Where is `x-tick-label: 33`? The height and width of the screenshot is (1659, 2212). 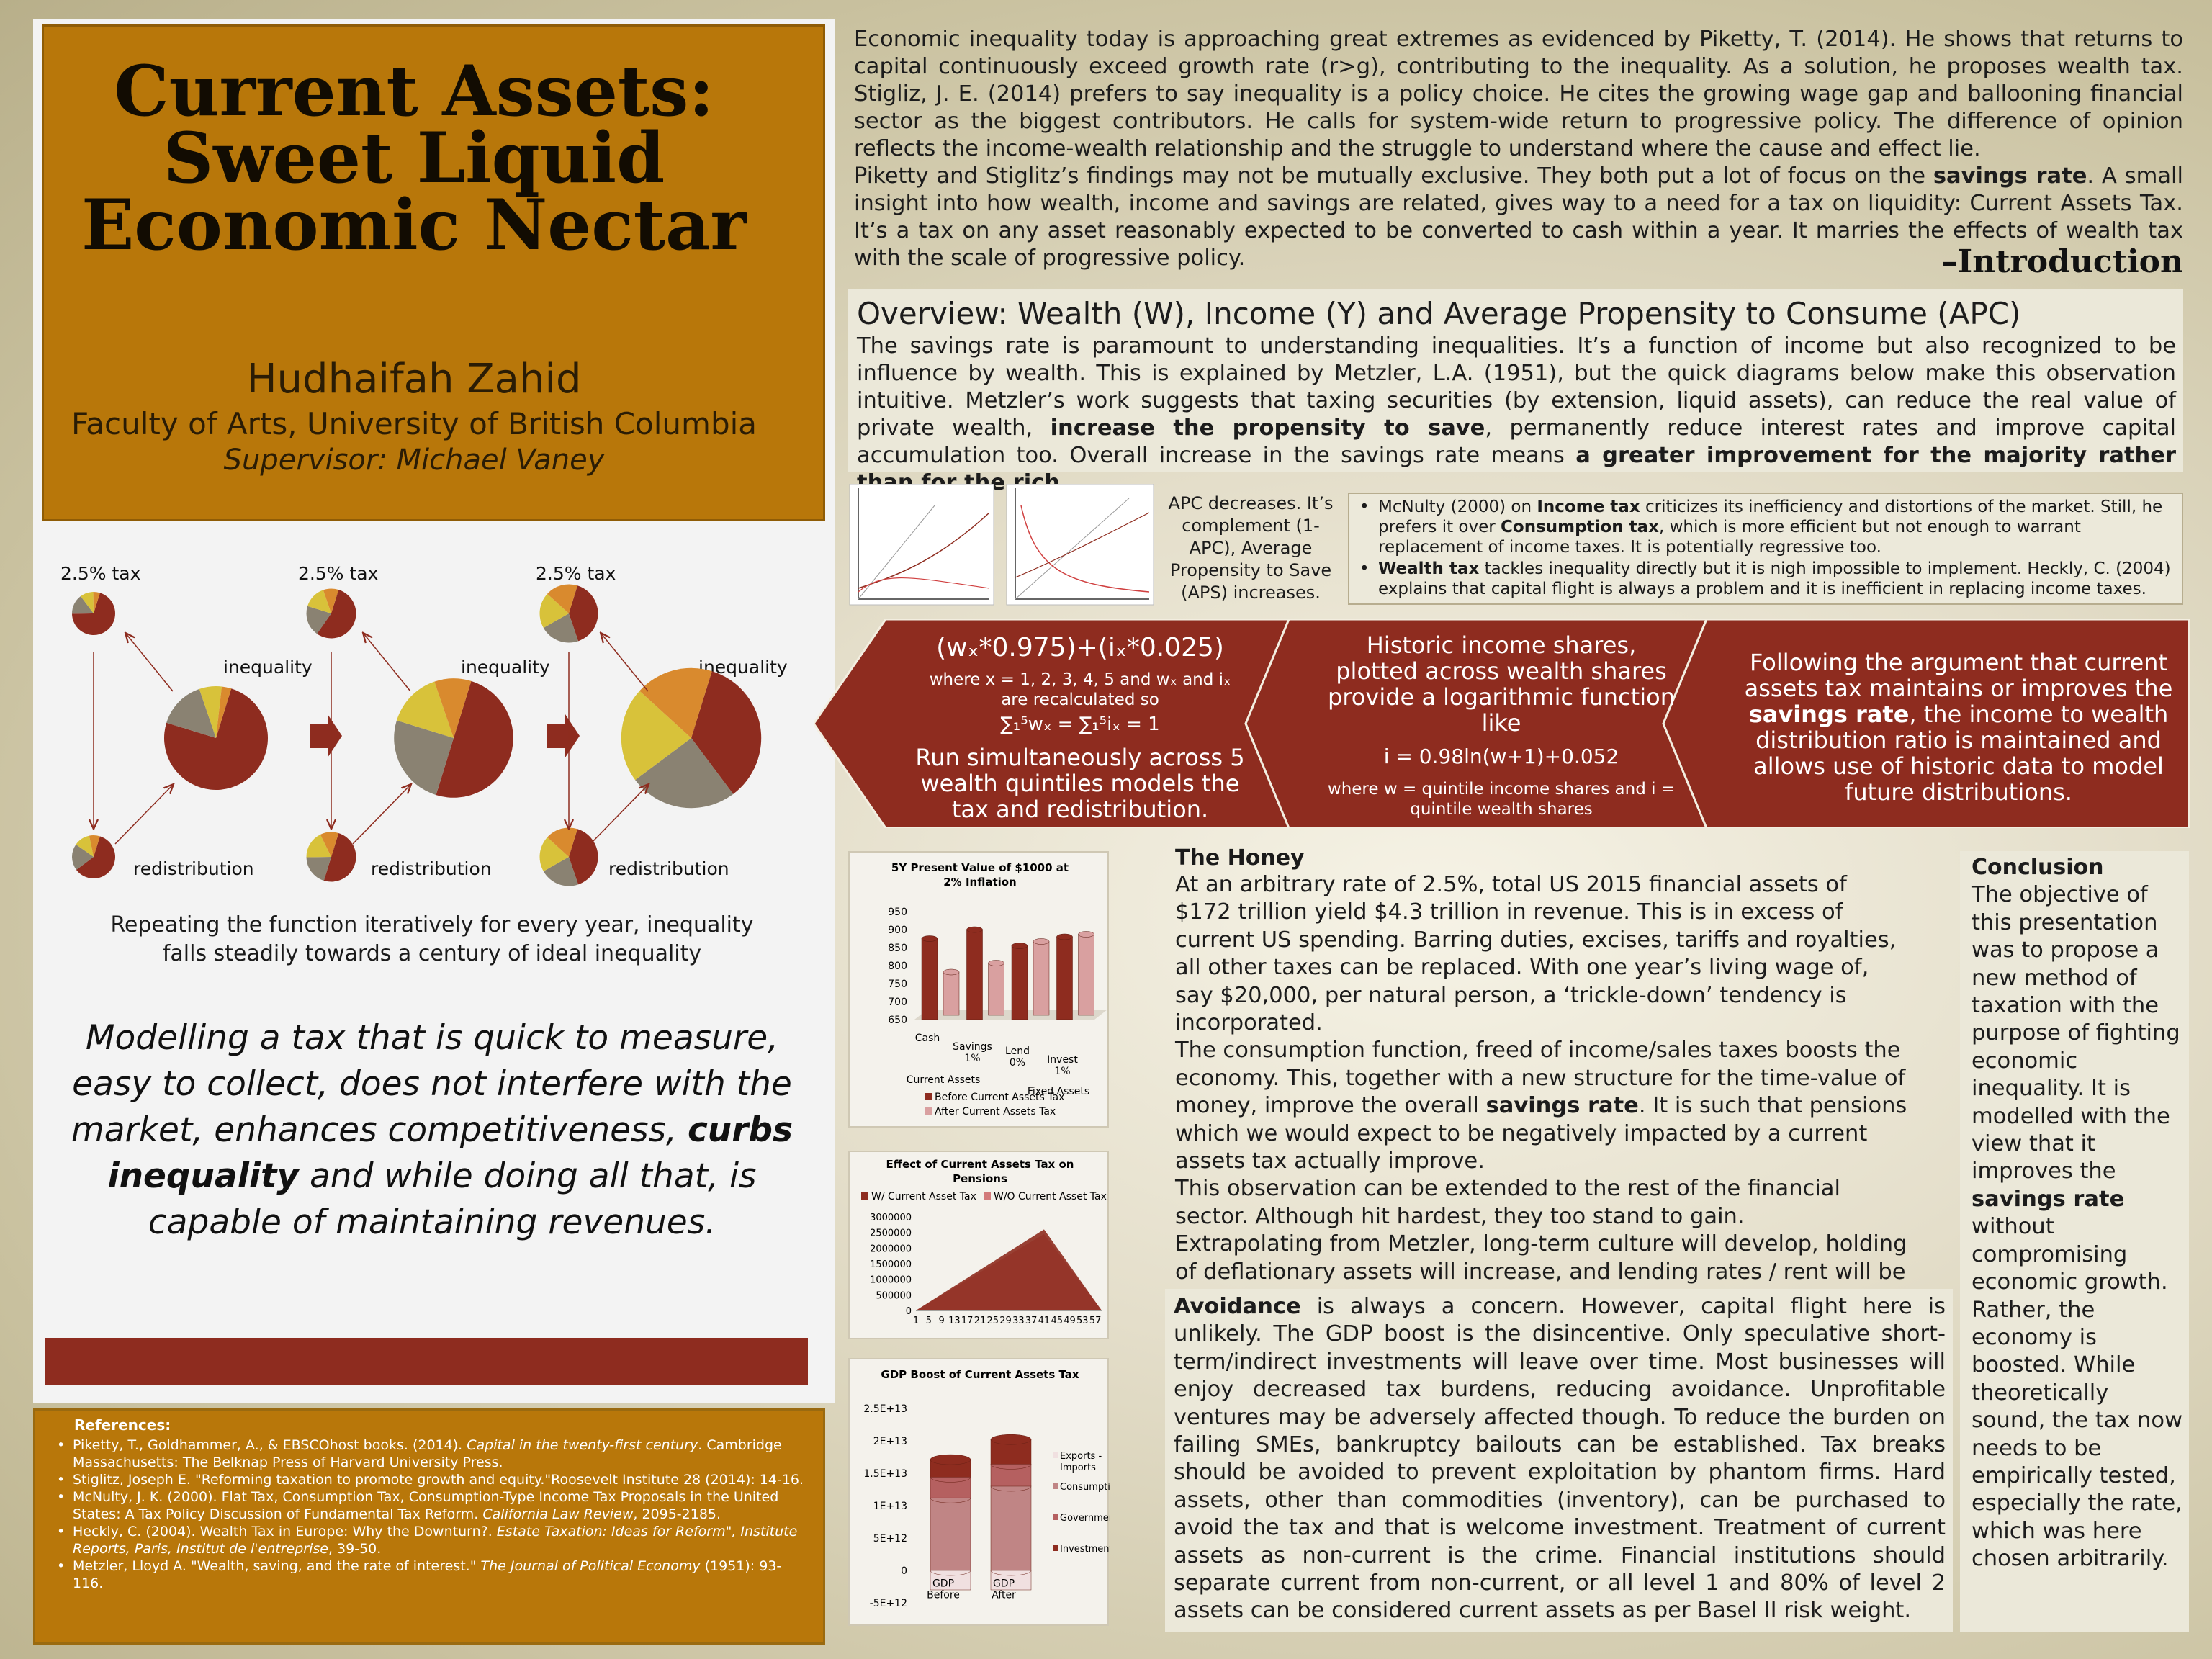 x-tick-label: 33 is located at coordinates (1019, 1321).